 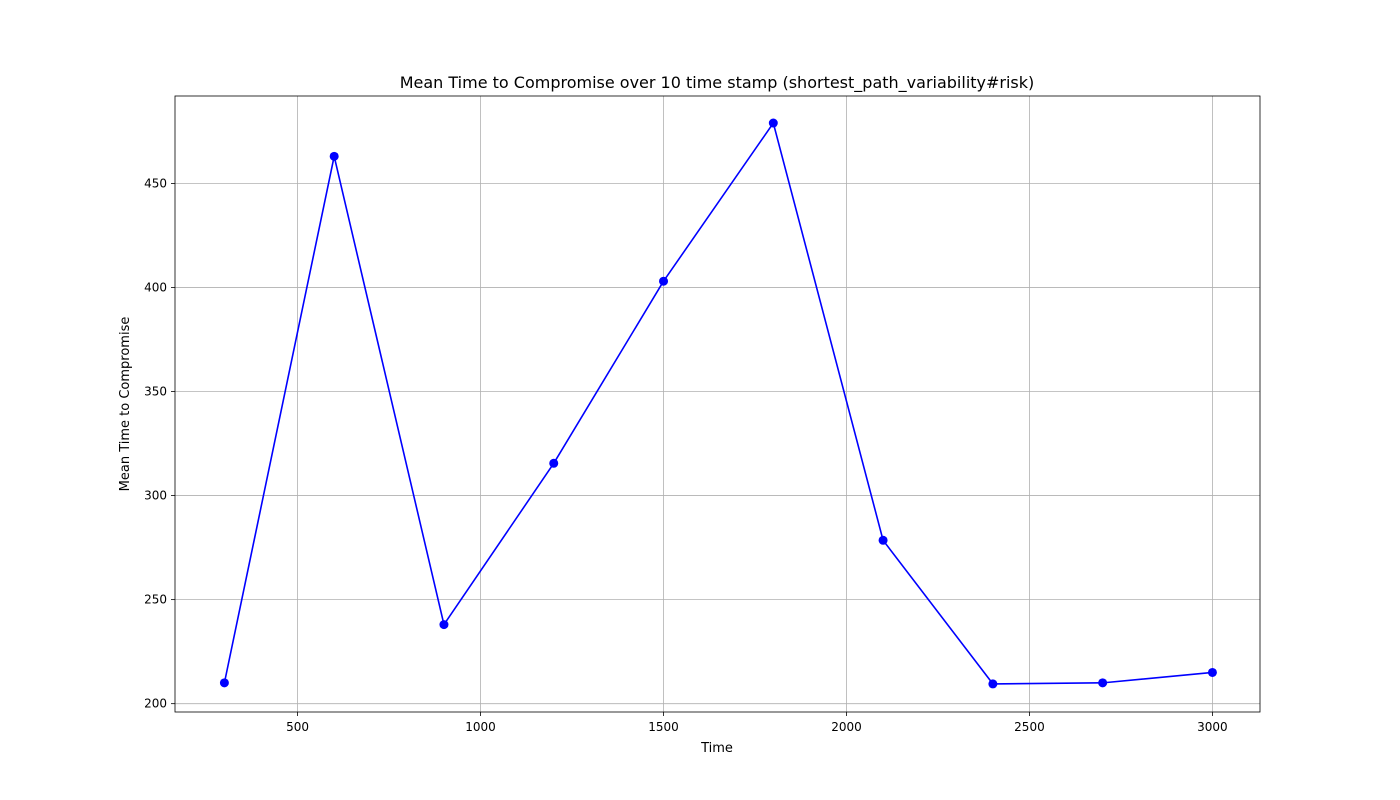 I want to click on x-tick-label: 1000, so click(x=480, y=727).